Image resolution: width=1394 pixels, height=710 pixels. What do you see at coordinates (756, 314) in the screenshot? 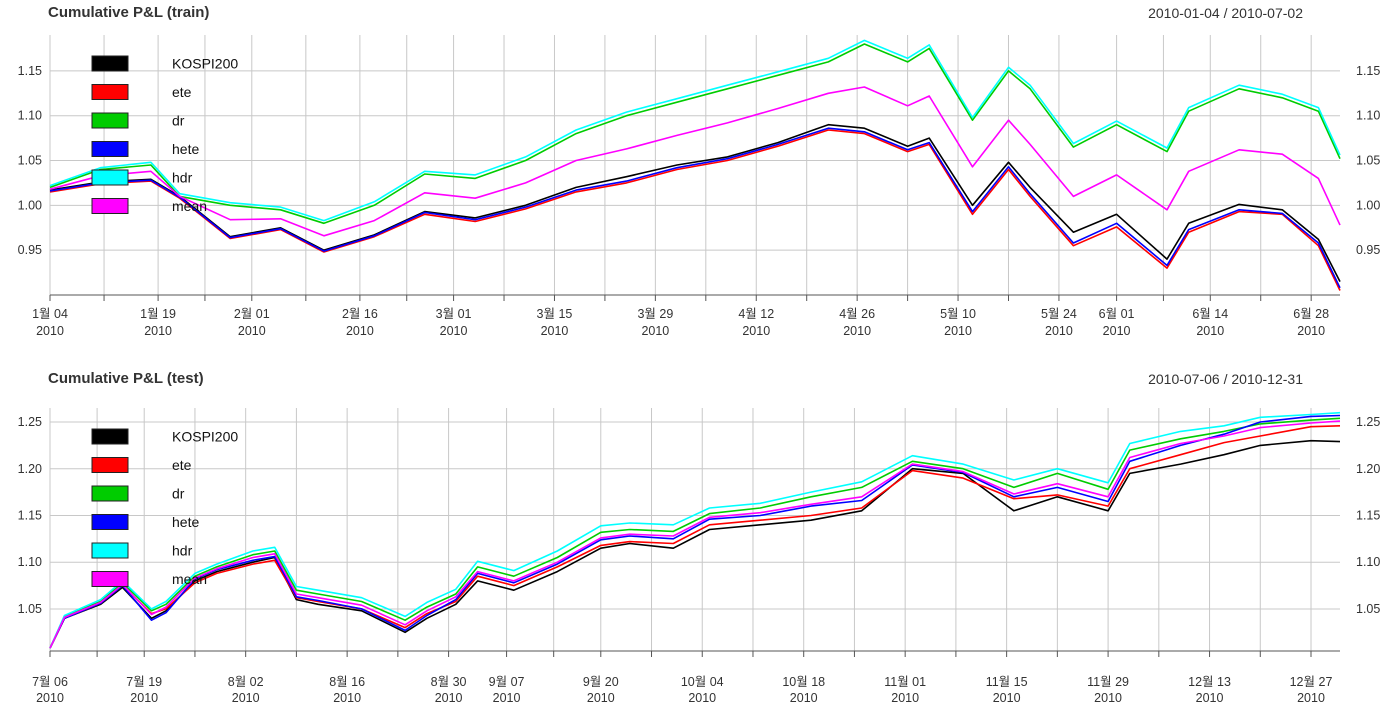
I see `train-xtick-label: 4월 12` at bounding box center [756, 314].